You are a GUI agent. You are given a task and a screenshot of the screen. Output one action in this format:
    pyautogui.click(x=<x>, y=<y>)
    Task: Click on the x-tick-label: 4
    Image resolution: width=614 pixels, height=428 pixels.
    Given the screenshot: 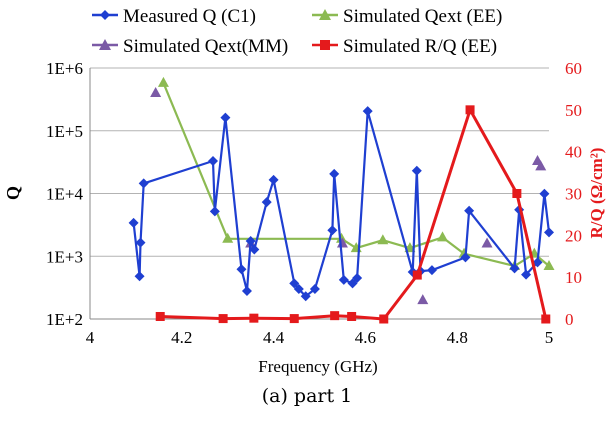 What is the action you would take?
    pyautogui.click(x=90, y=337)
    